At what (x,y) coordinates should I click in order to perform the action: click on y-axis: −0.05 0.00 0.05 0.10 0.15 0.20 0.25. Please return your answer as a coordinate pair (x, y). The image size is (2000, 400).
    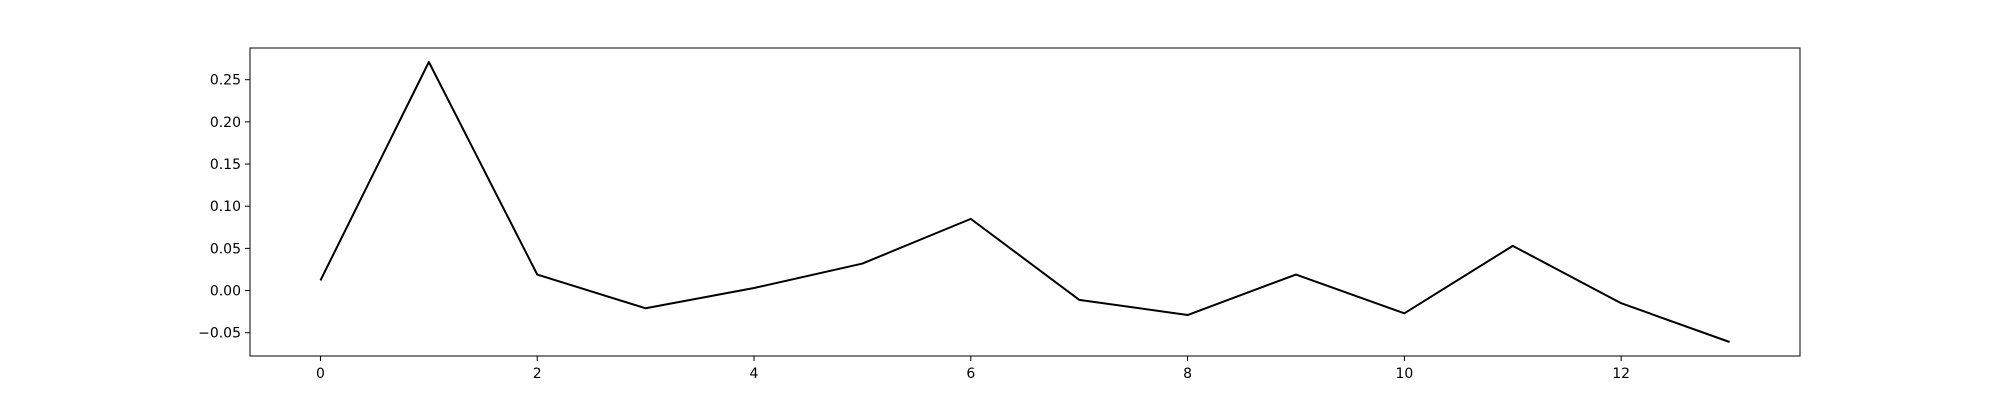
    Looking at the image, I should click on (224, 207).